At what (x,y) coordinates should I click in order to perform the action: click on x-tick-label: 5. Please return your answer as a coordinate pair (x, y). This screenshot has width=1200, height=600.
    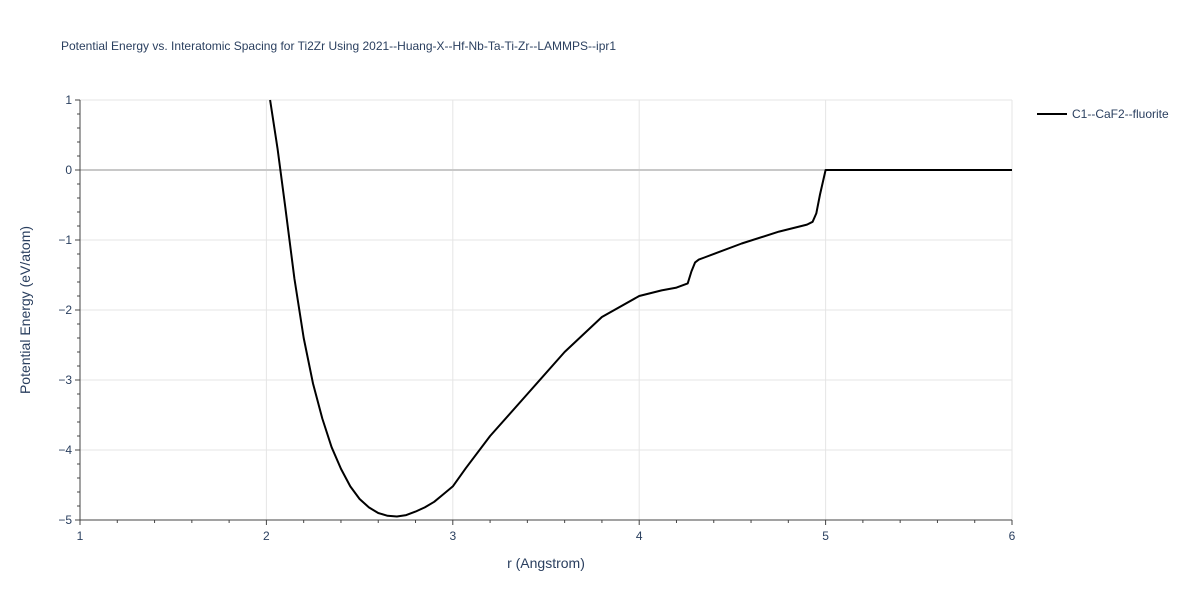
    Looking at the image, I should click on (825, 536).